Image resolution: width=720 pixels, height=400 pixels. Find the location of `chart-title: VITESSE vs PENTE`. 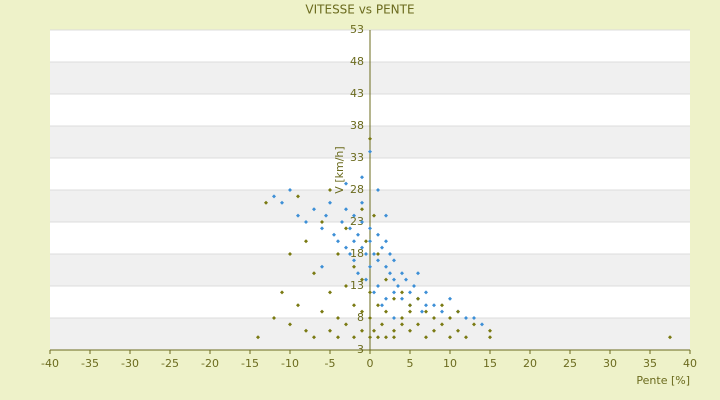

chart-title: VITESSE vs PENTE is located at coordinates (359, 10).